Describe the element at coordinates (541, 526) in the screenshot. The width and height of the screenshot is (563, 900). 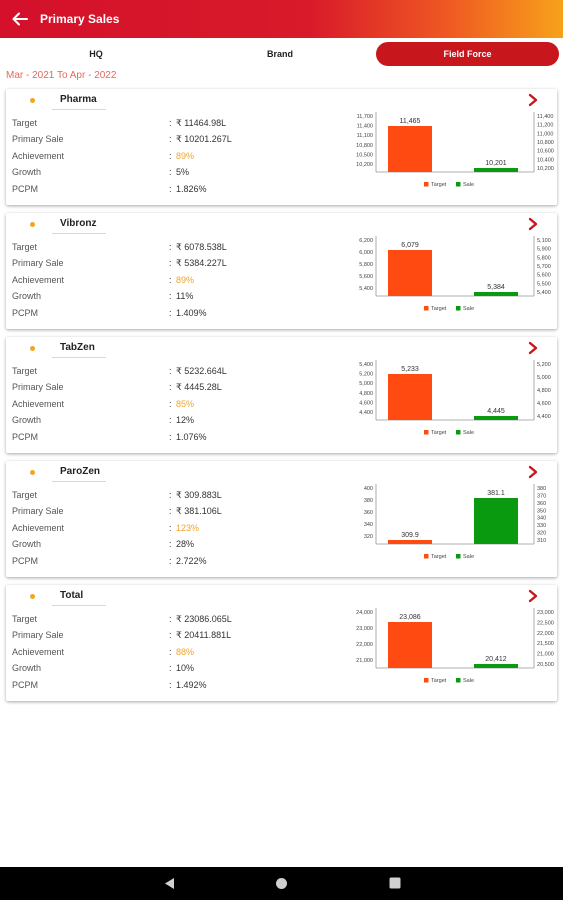
I see `right-tick-label: 330` at that location.